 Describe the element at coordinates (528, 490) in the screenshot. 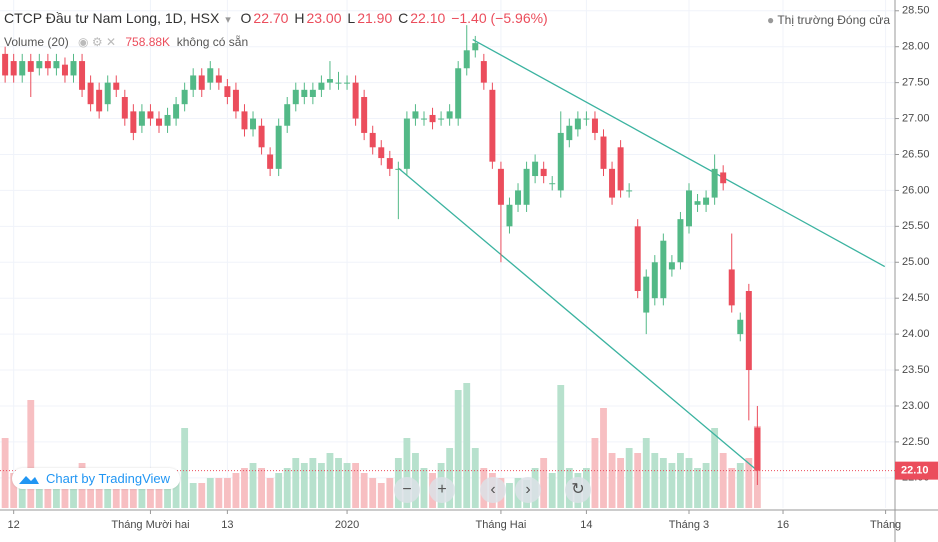

I see `scroll-right-button: ›` at that location.